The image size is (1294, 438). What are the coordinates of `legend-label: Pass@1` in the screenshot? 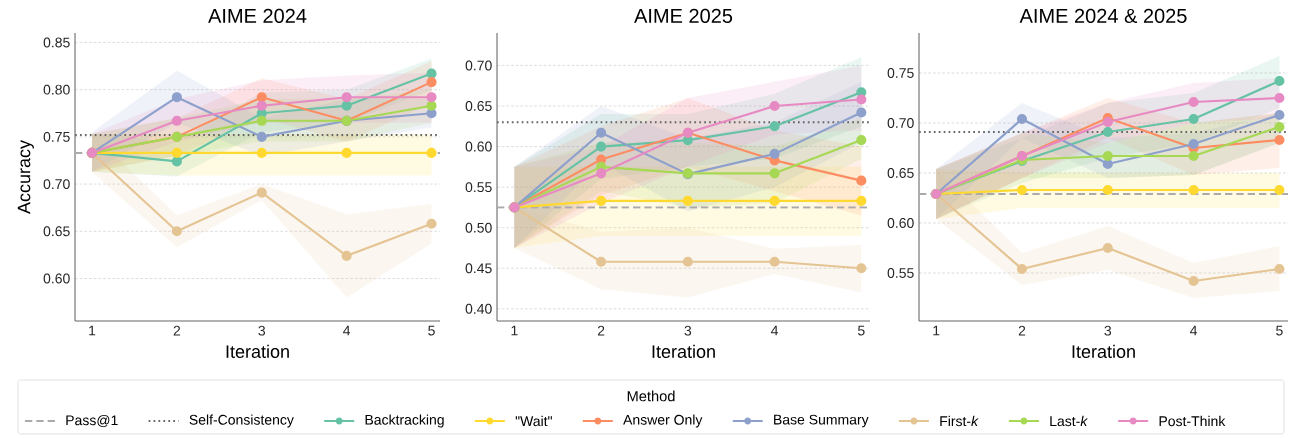 It's located at (92, 421).